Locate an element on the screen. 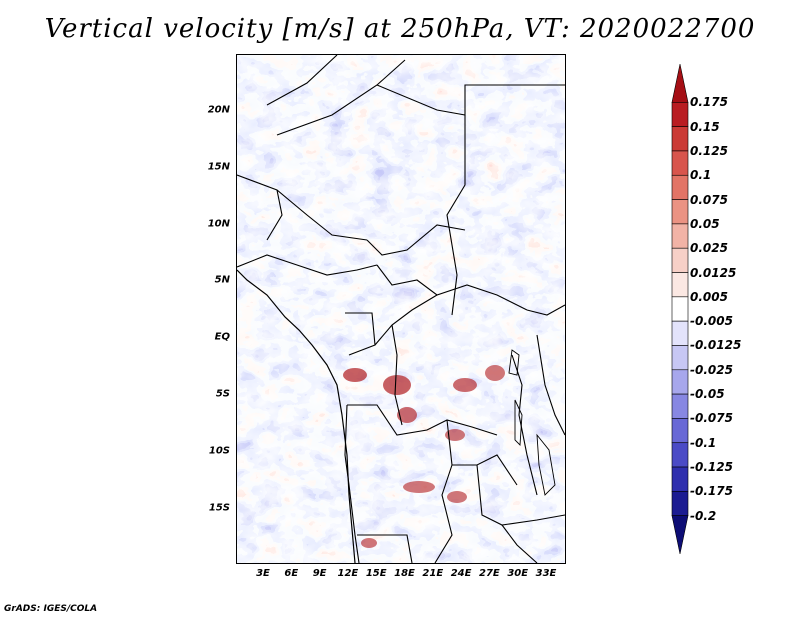  credit-text: GrADS: IGES/COLA is located at coordinates (51, 609).